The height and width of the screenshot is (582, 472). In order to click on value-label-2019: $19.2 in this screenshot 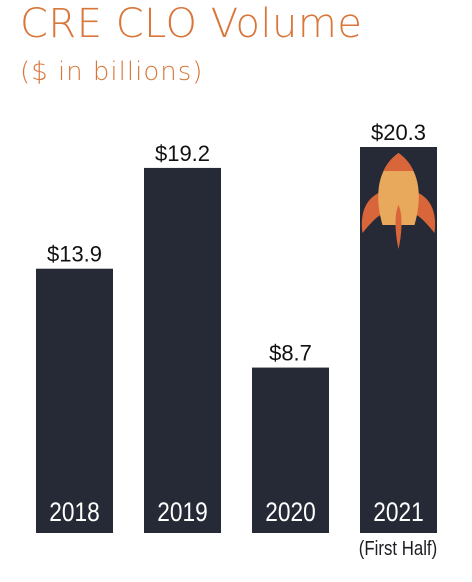, I will do `click(182, 153)`.